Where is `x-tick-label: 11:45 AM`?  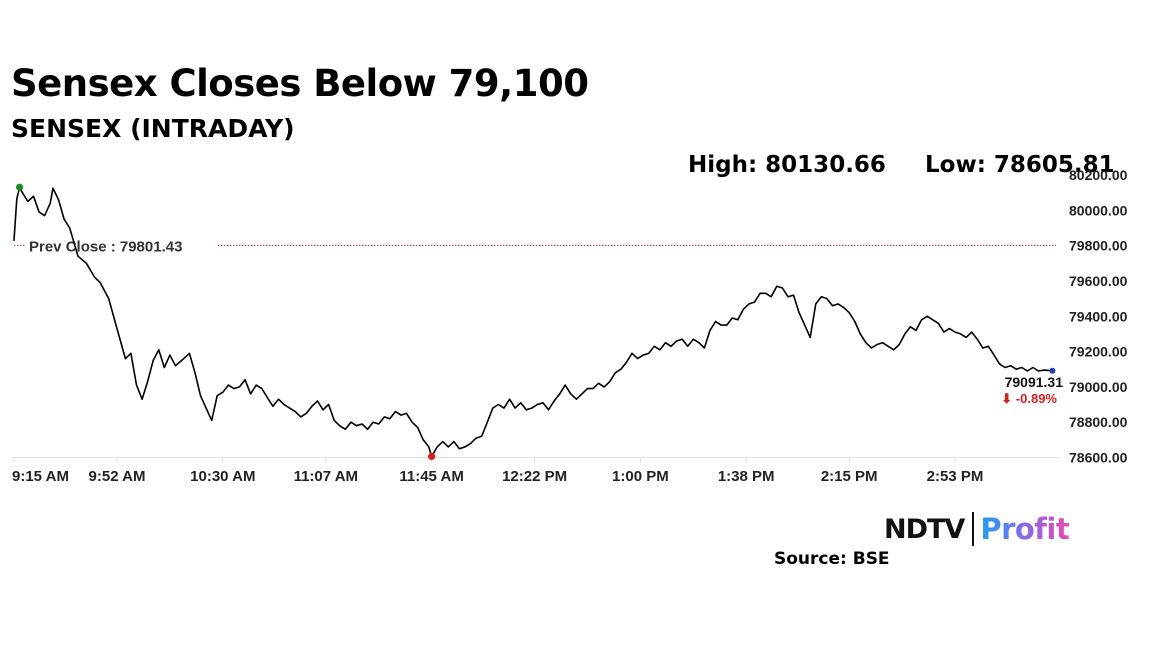 x-tick-label: 11:45 AM is located at coordinates (431, 476).